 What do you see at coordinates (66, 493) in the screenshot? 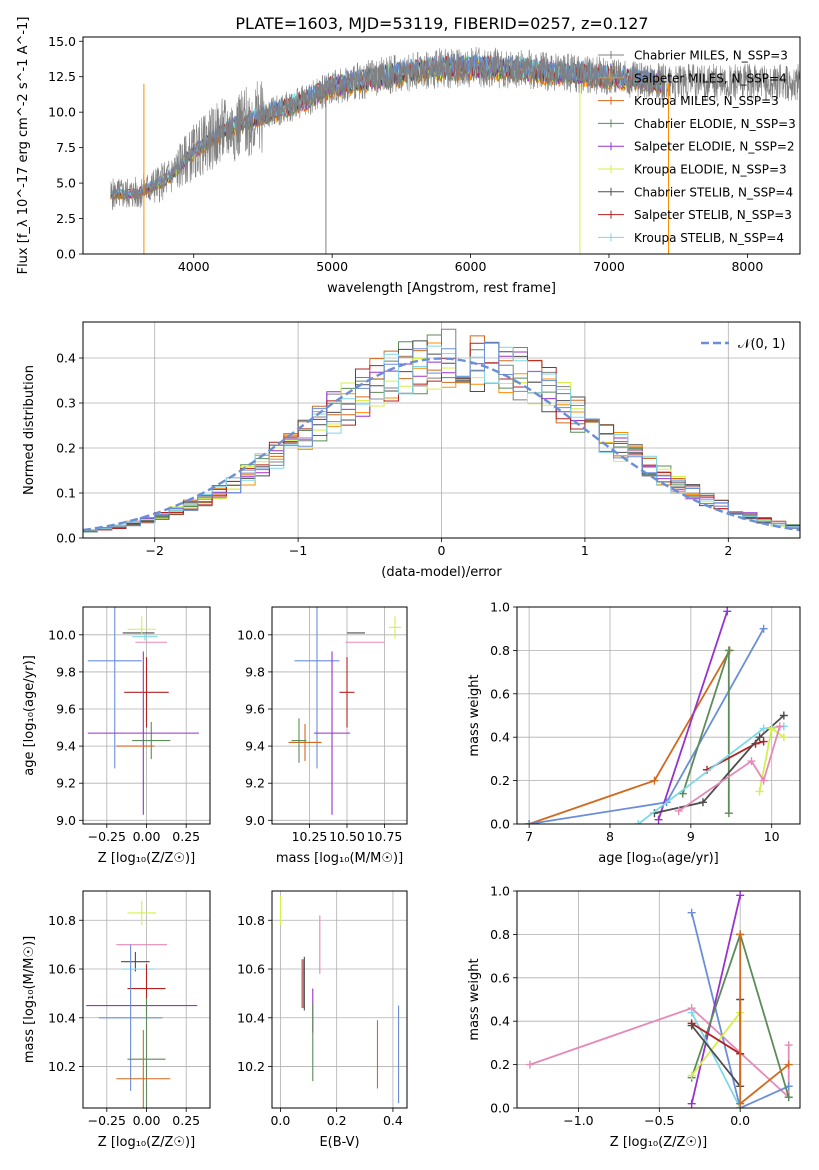
I see `y-tick-label: 0.1` at bounding box center [66, 493].